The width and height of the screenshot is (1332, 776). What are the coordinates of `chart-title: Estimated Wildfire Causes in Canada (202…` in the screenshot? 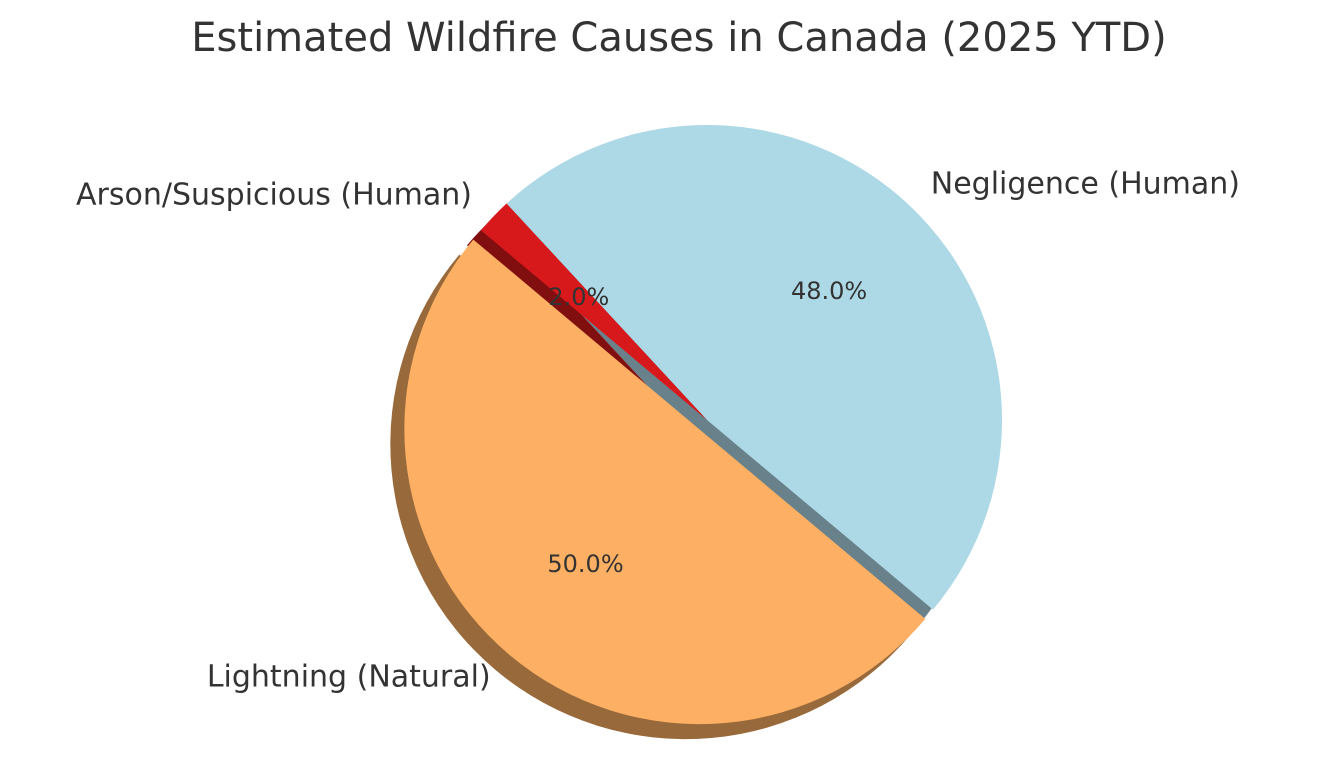 It's located at (678, 38).